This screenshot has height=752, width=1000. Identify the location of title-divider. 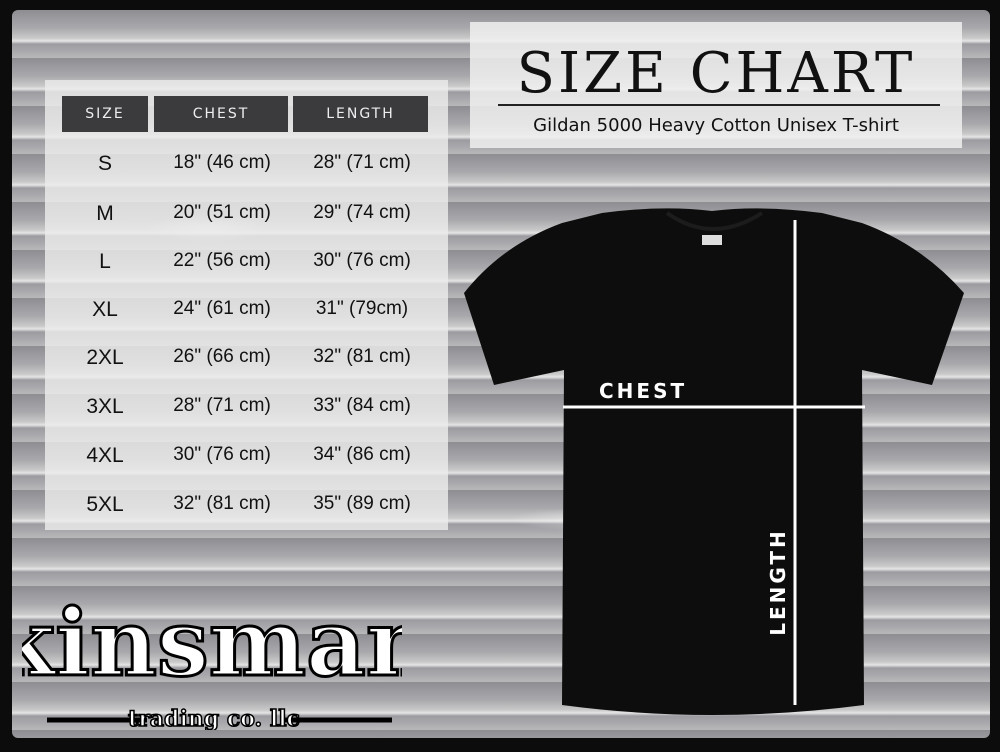
(719, 105).